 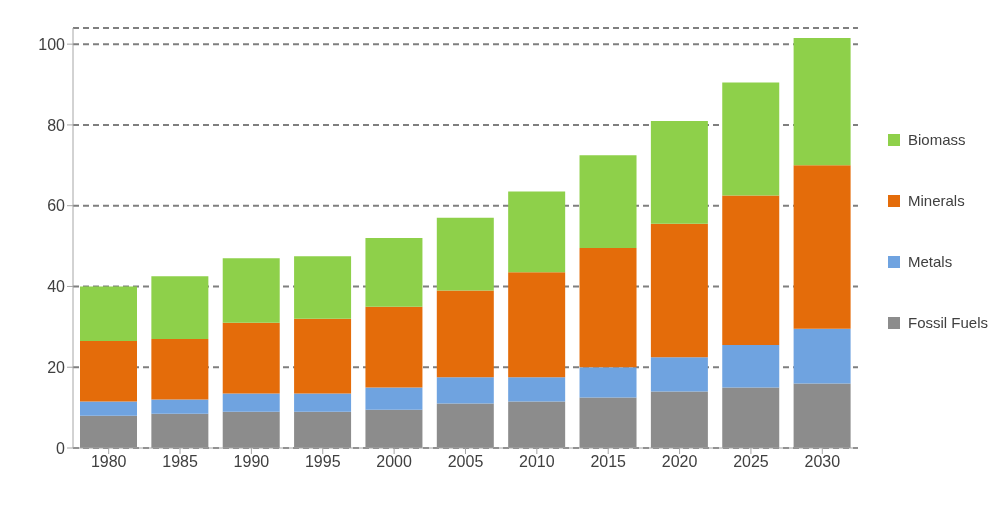 What do you see at coordinates (679, 462) in the screenshot?
I see `x-tick-label: 2020` at bounding box center [679, 462].